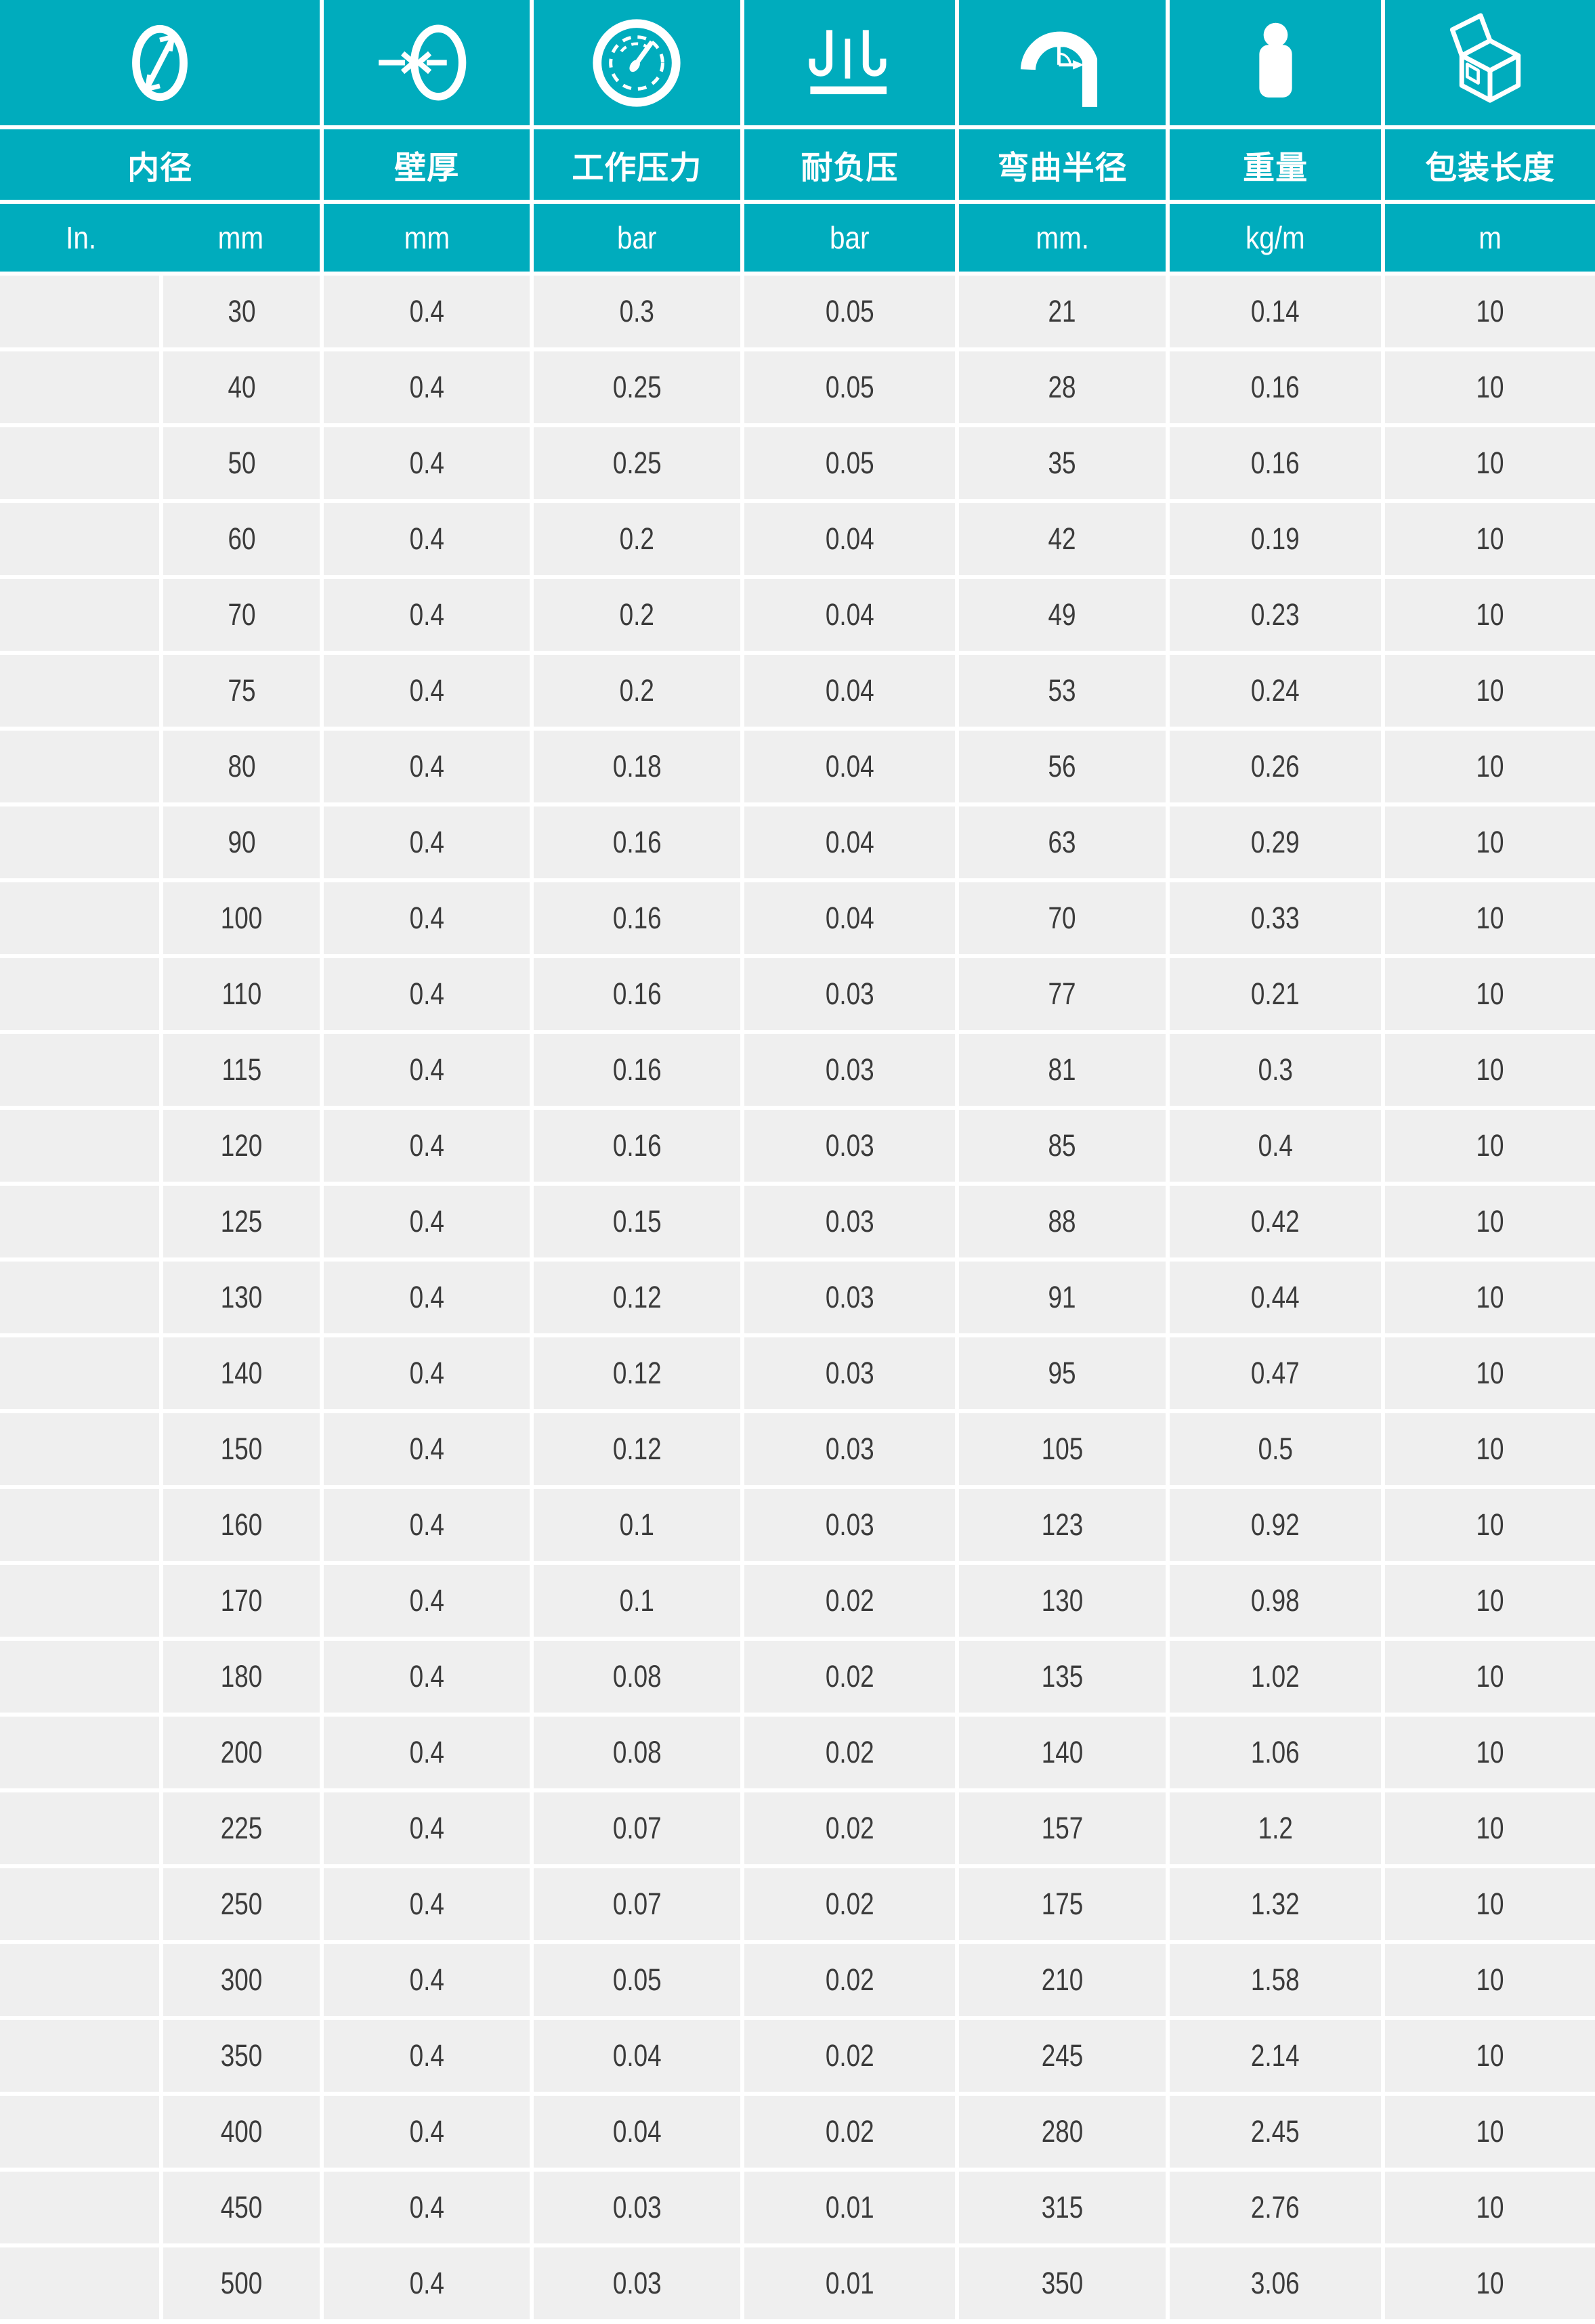 The width and height of the screenshot is (1595, 2324). What do you see at coordinates (241, 615) in the screenshot?
I see `table-row-4-mm-cell: 70` at bounding box center [241, 615].